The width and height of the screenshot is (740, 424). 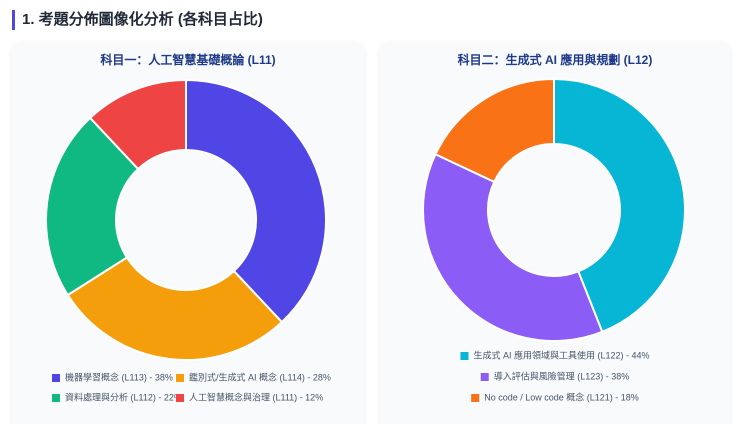 I want to click on legend-label: 鑑別式/生成式 AI 概念 (L114) - 28%, so click(x=260, y=376).